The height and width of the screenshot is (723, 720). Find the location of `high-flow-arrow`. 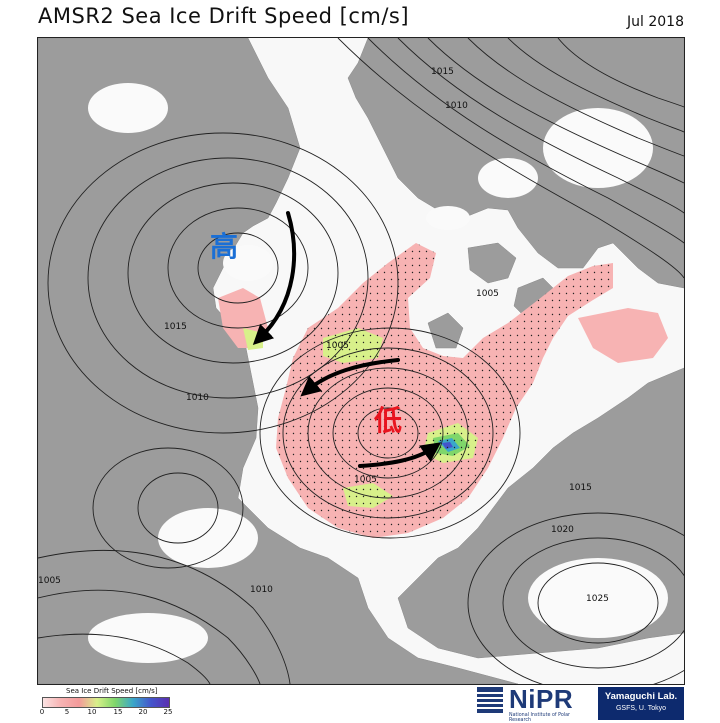

high-flow-arrow is located at coordinates (274, 278).